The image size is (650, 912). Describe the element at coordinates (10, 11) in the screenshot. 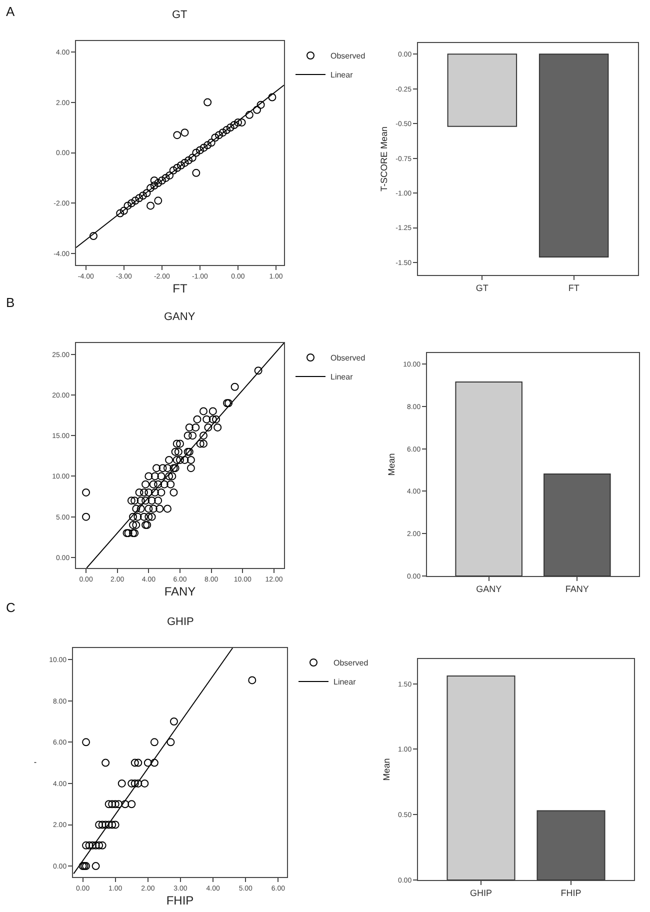

I see `text: A` at that location.